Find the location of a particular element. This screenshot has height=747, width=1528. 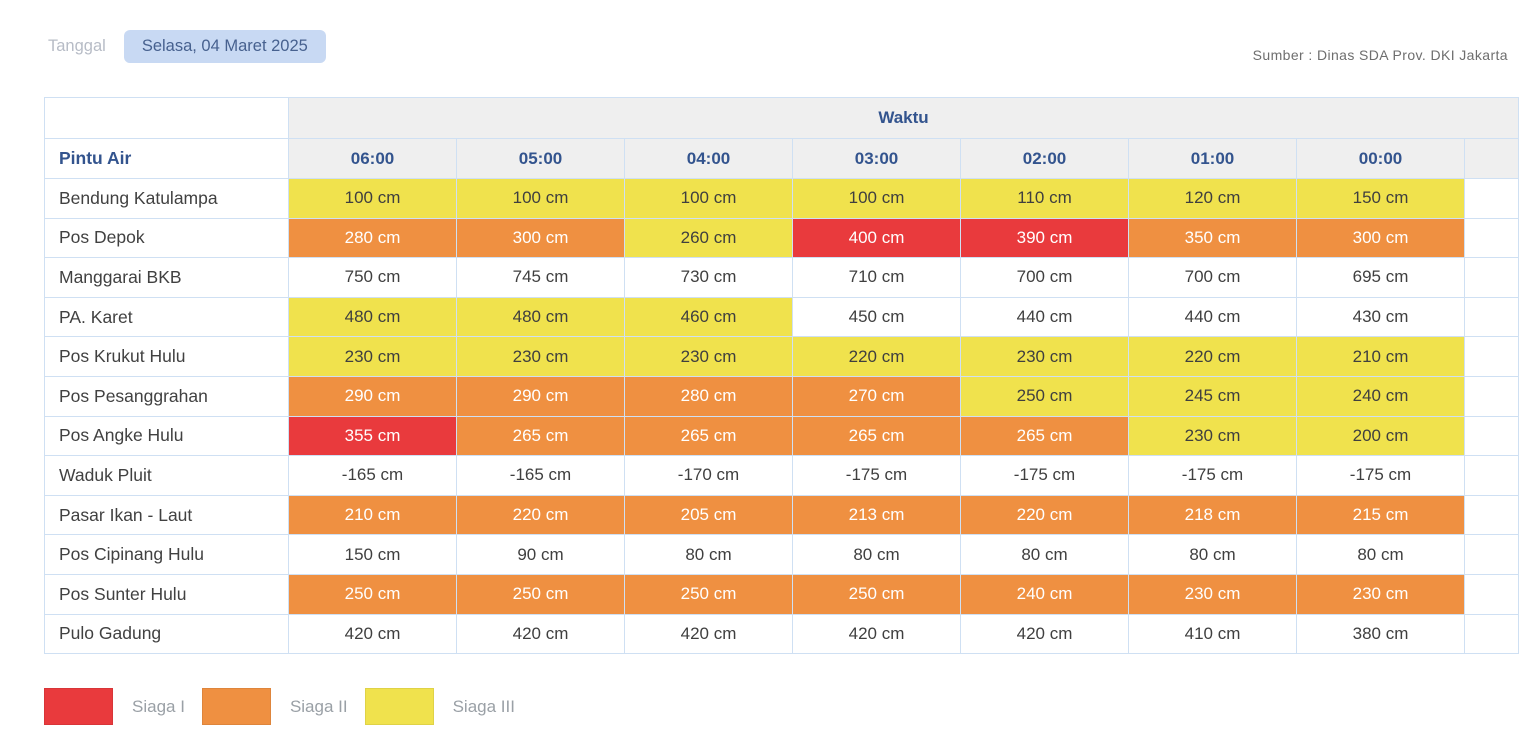

water-level-cell: 430 cm is located at coordinates (1380, 317).